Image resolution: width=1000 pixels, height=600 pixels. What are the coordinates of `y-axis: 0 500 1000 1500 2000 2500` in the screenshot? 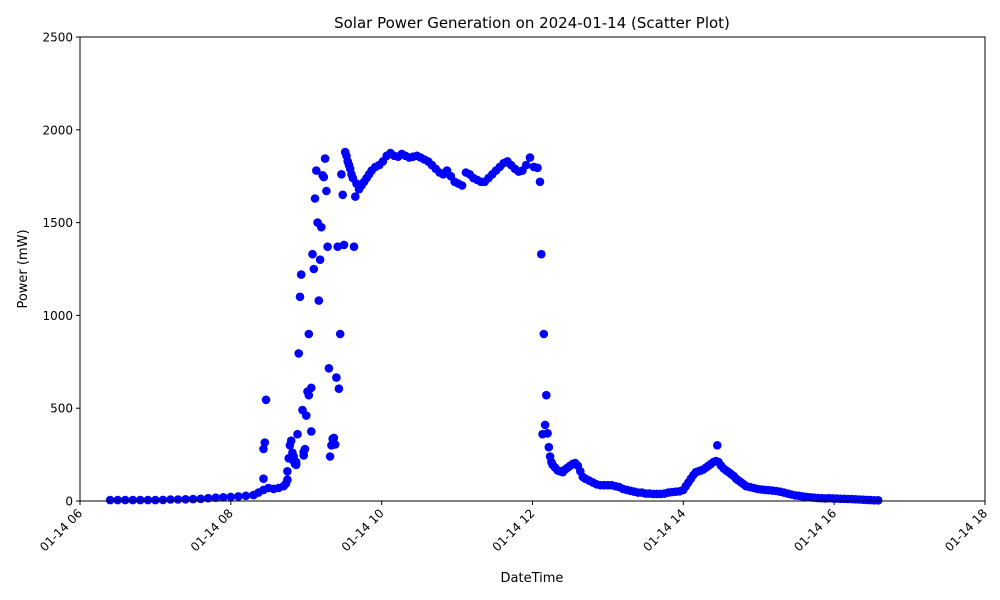 It's located at (61, 270).